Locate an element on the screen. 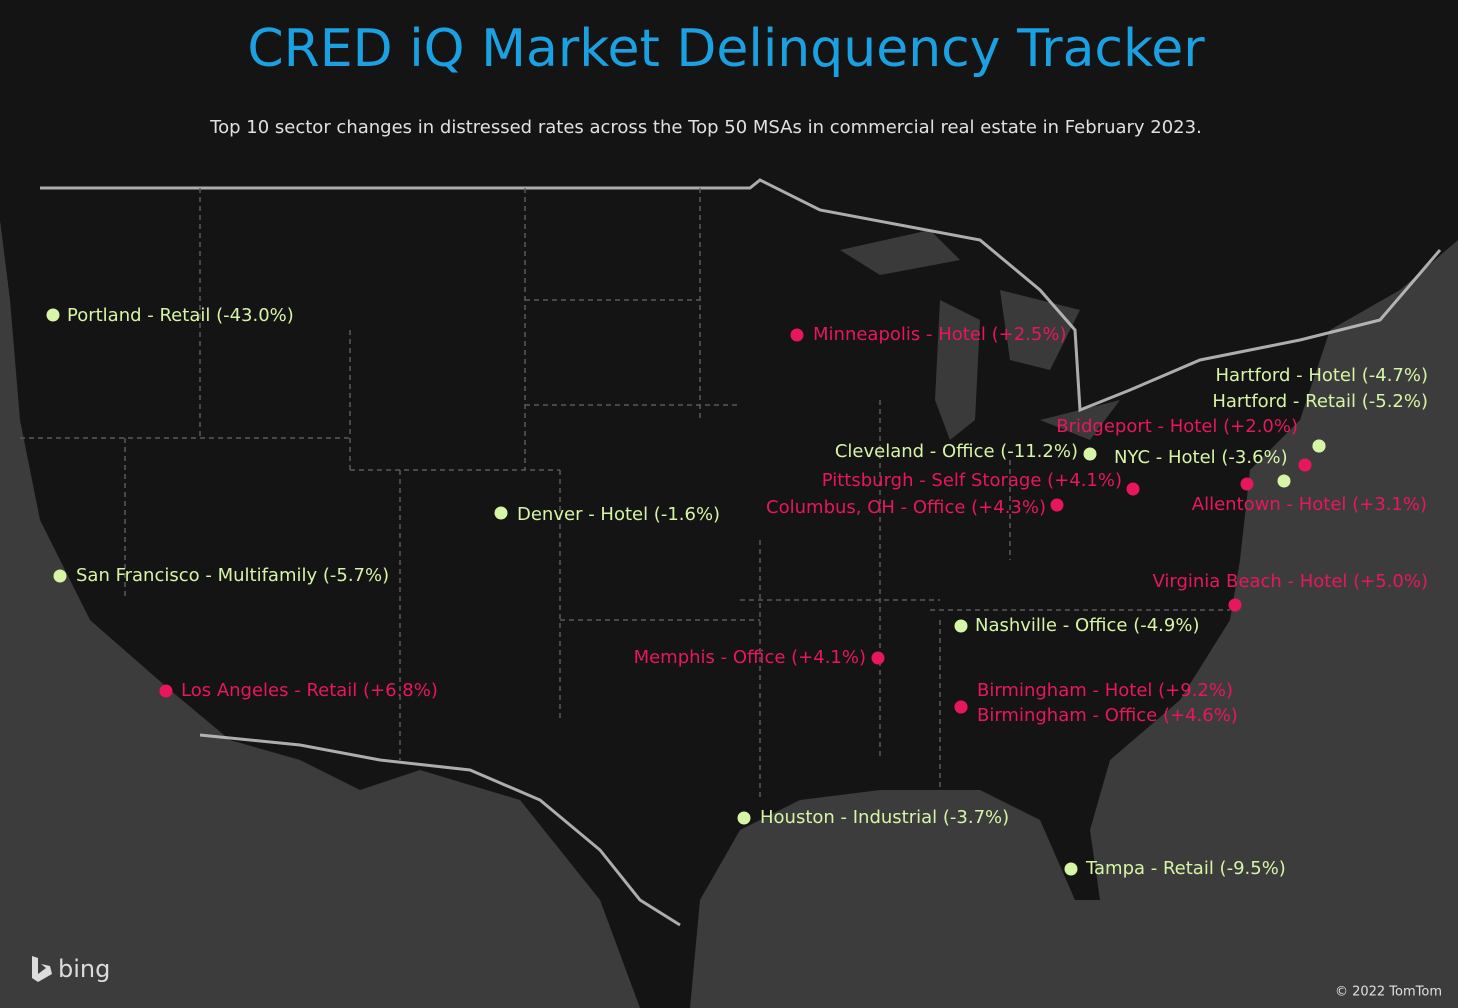 Image resolution: width=1458 pixels, height=1008 pixels. logo: bing is located at coordinates (84, 969).